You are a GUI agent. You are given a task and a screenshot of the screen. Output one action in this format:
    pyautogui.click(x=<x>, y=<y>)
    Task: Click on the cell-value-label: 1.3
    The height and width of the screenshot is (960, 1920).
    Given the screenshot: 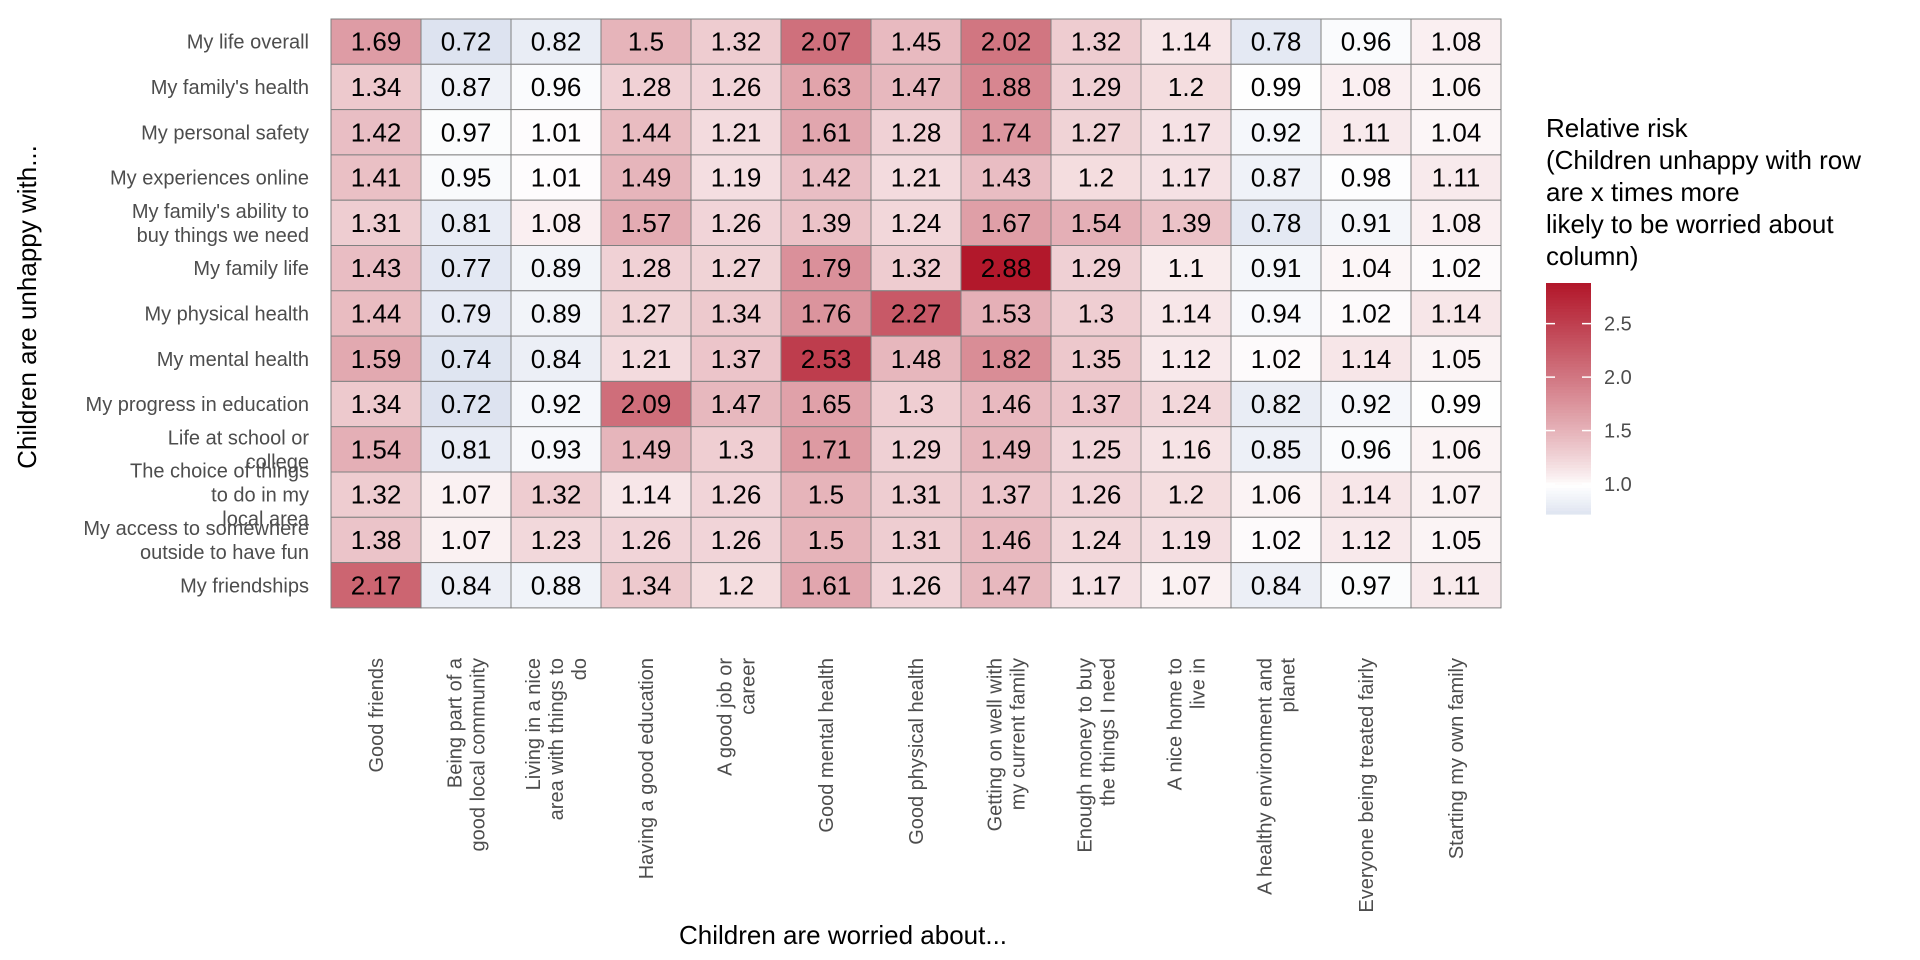 What is the action you would take?
    pyautogui.click(x=916, y=404)
    